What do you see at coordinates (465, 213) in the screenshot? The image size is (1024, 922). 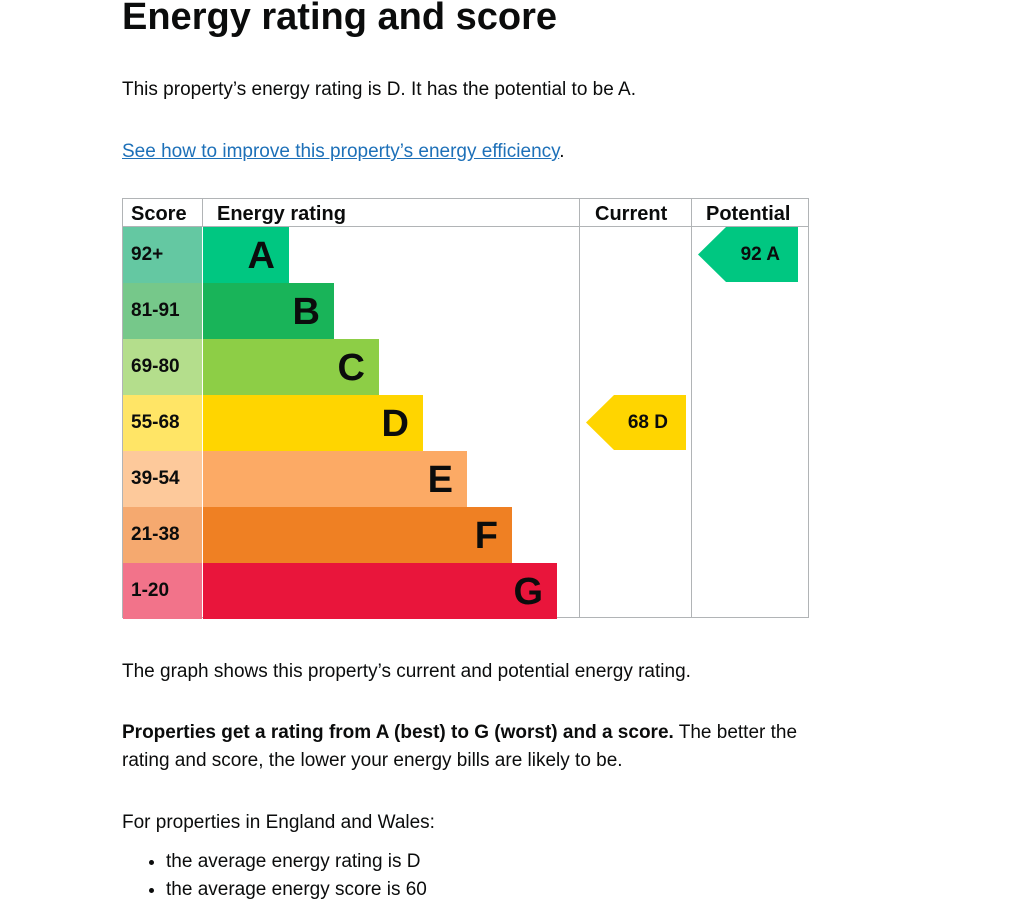 I see `chart-header-row` at bounding box center [465, 213].